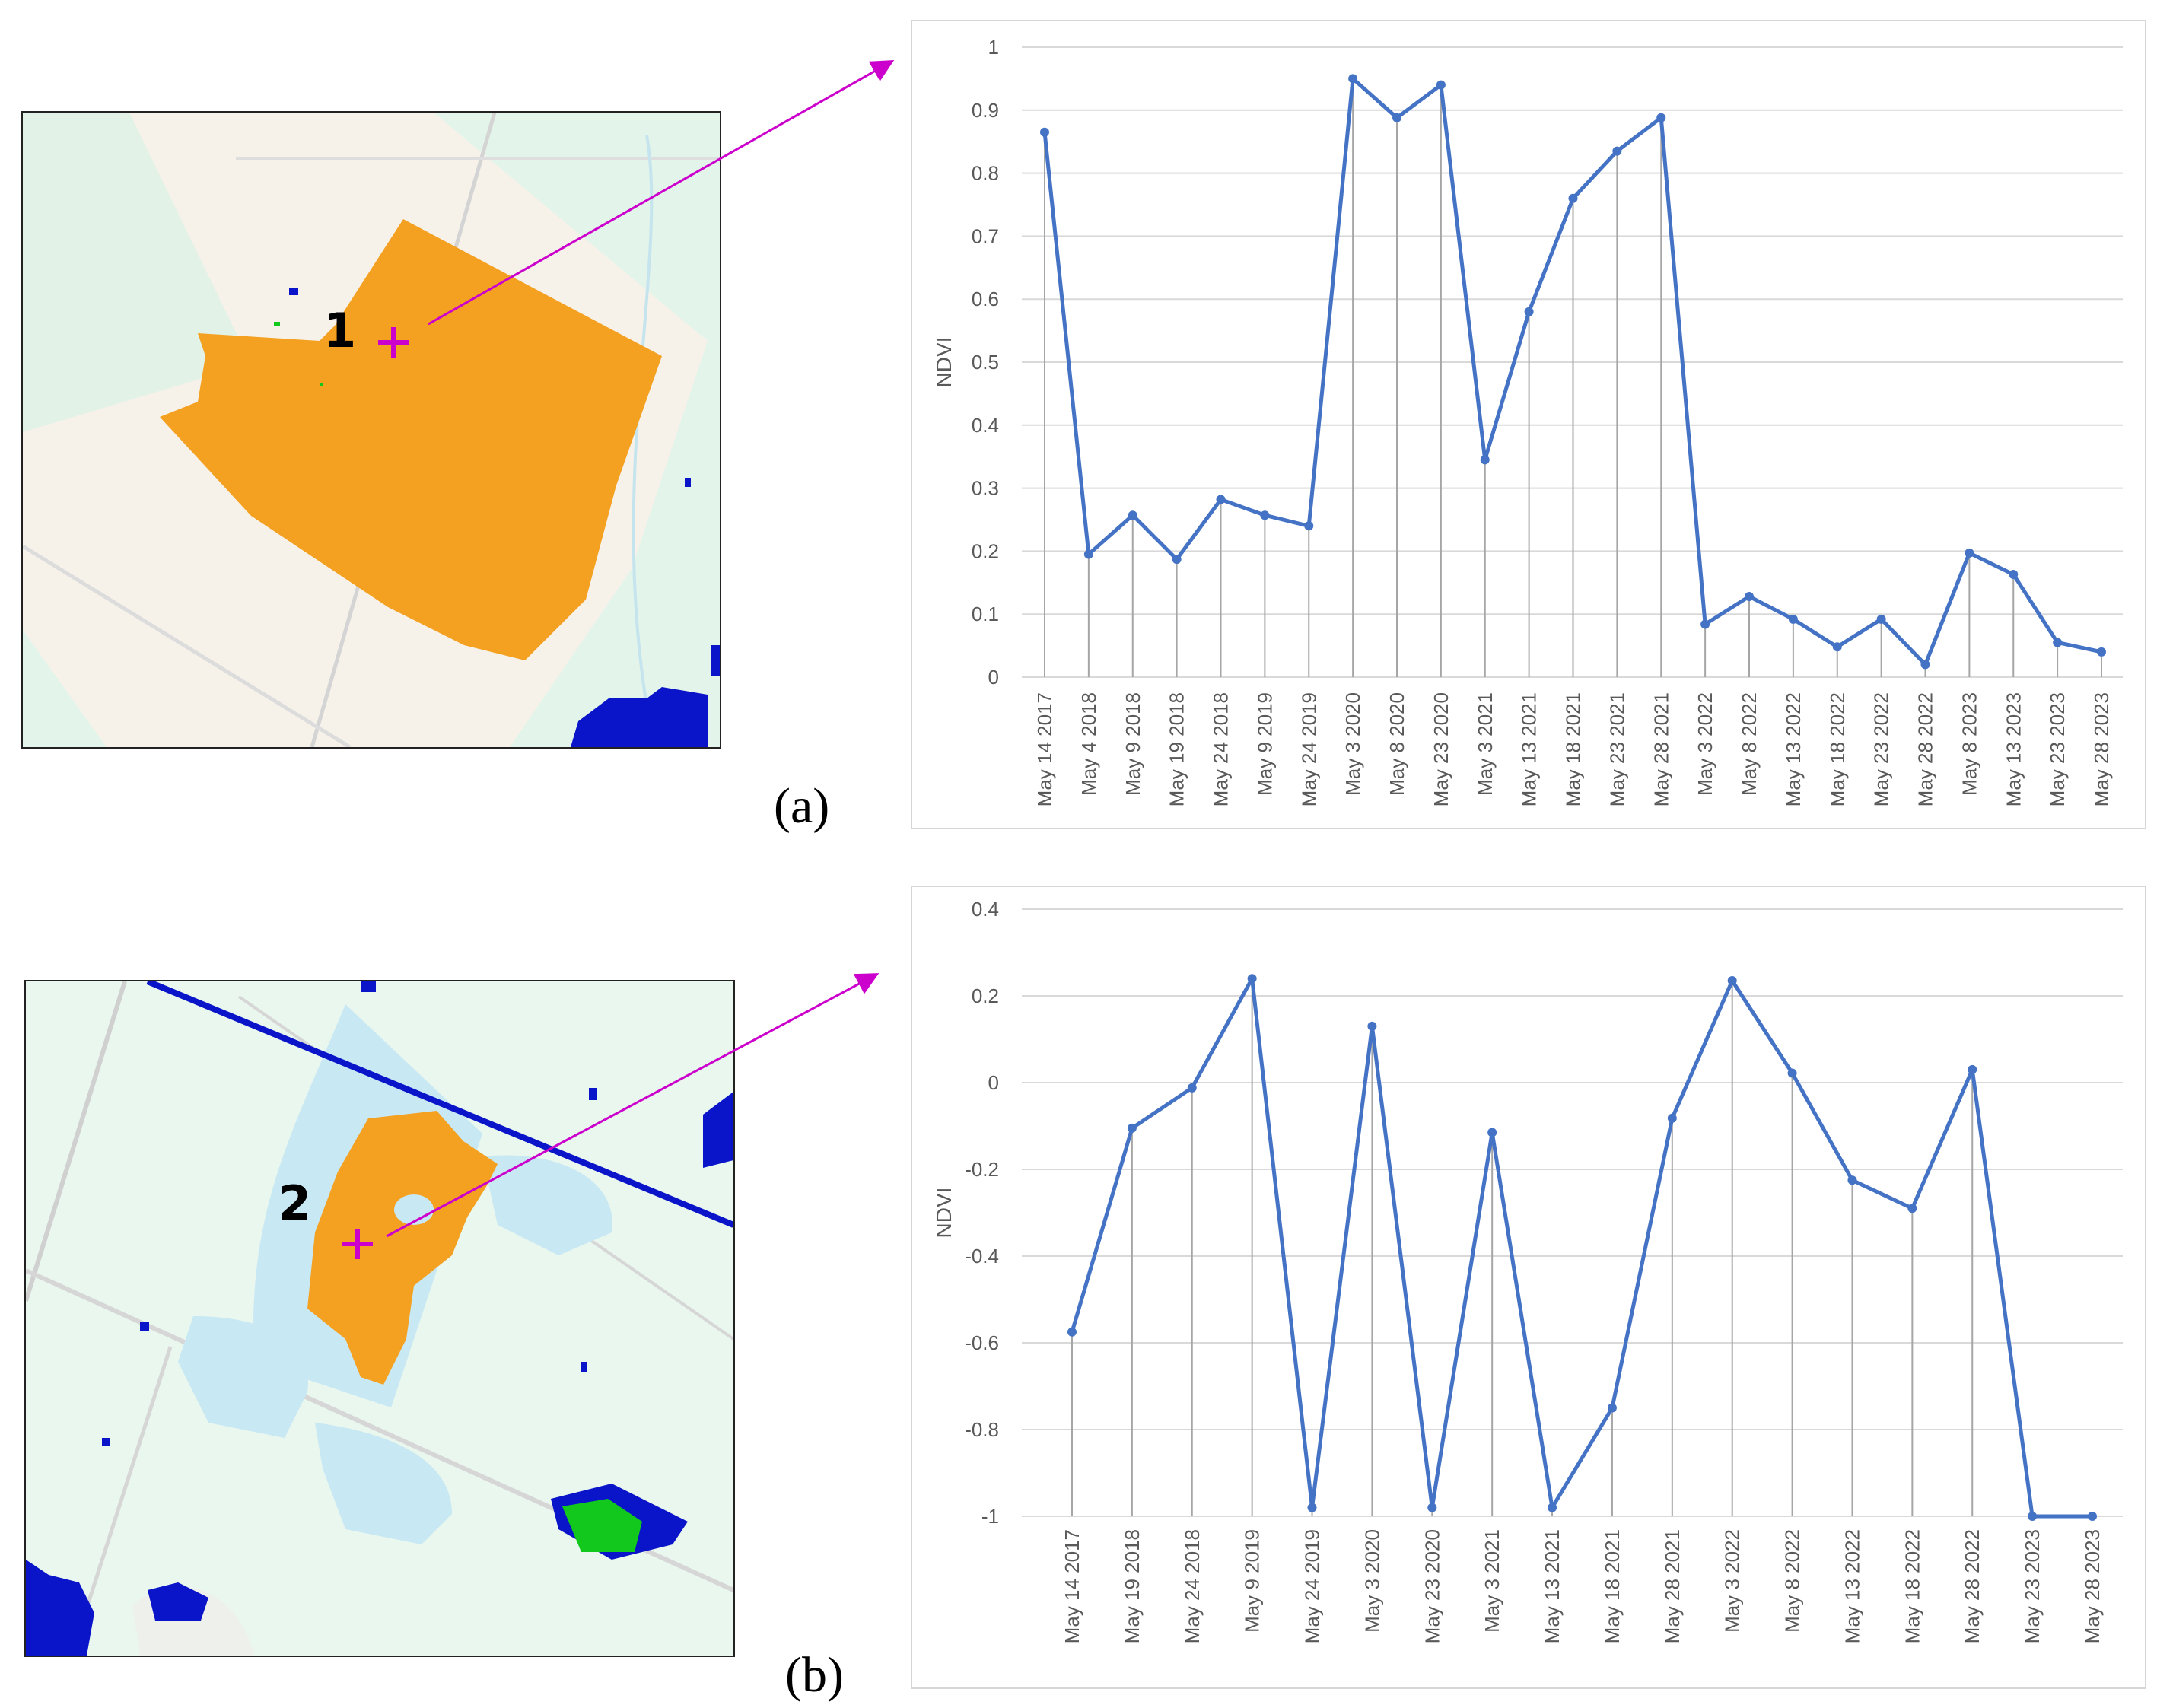  What do you see at coordinates (982, 1343) in the screenshot?
I see `y-tick-label: -0.6` at bounding box center [982, 1343].